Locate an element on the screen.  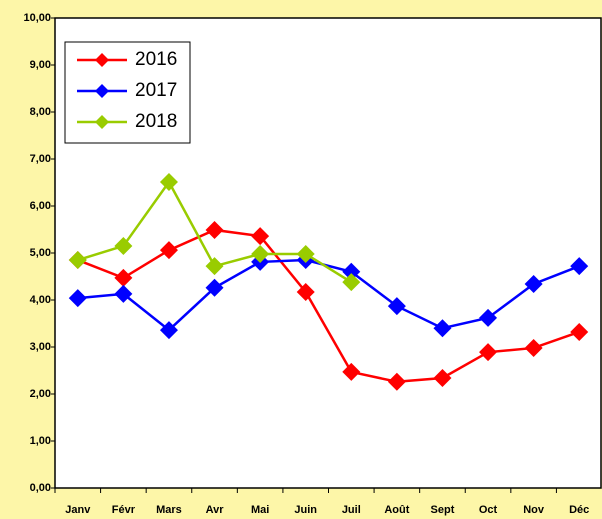
x-tick-label: Août is located at coordinates (396, 510).